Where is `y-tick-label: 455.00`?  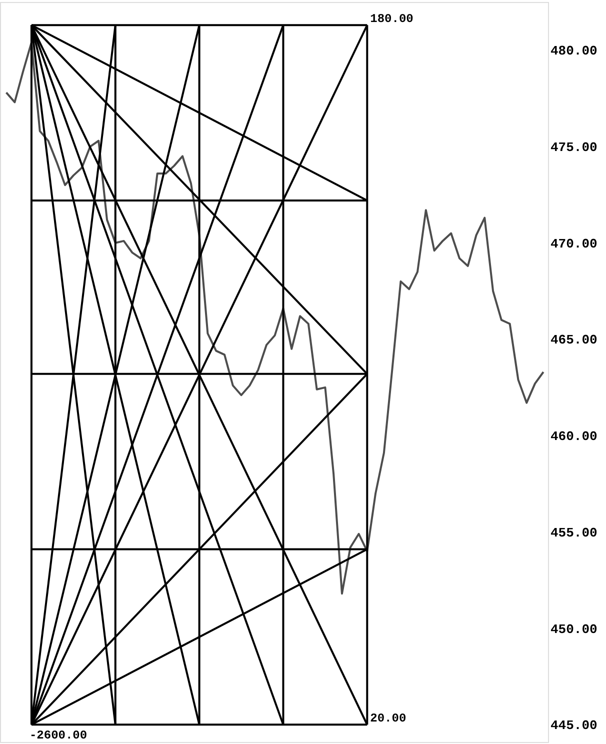
y-tick-label: 455.00 is located at coordinates (574, 532).